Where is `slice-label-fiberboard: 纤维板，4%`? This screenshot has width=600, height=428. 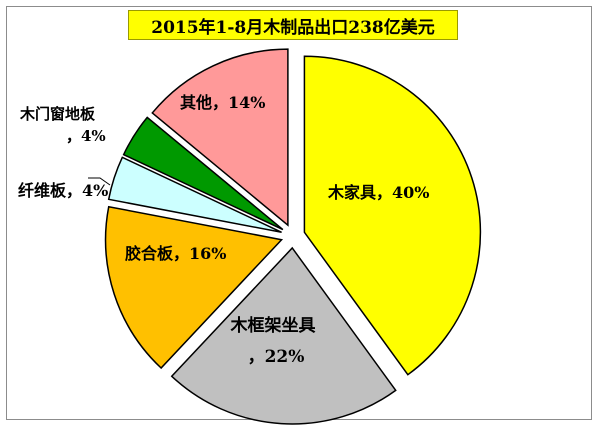 slice-label-fiberboard: 纤维板，4% is located at coordinates (63, 190).